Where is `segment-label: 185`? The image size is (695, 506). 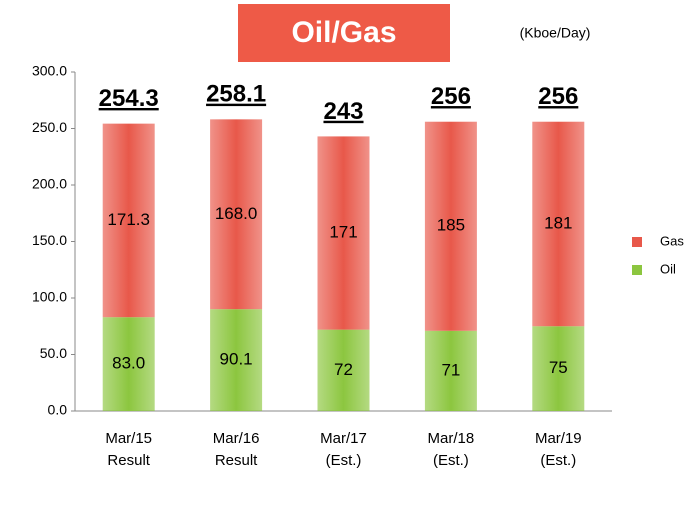
segment-label: 185 is located at coordinates (451, 225).